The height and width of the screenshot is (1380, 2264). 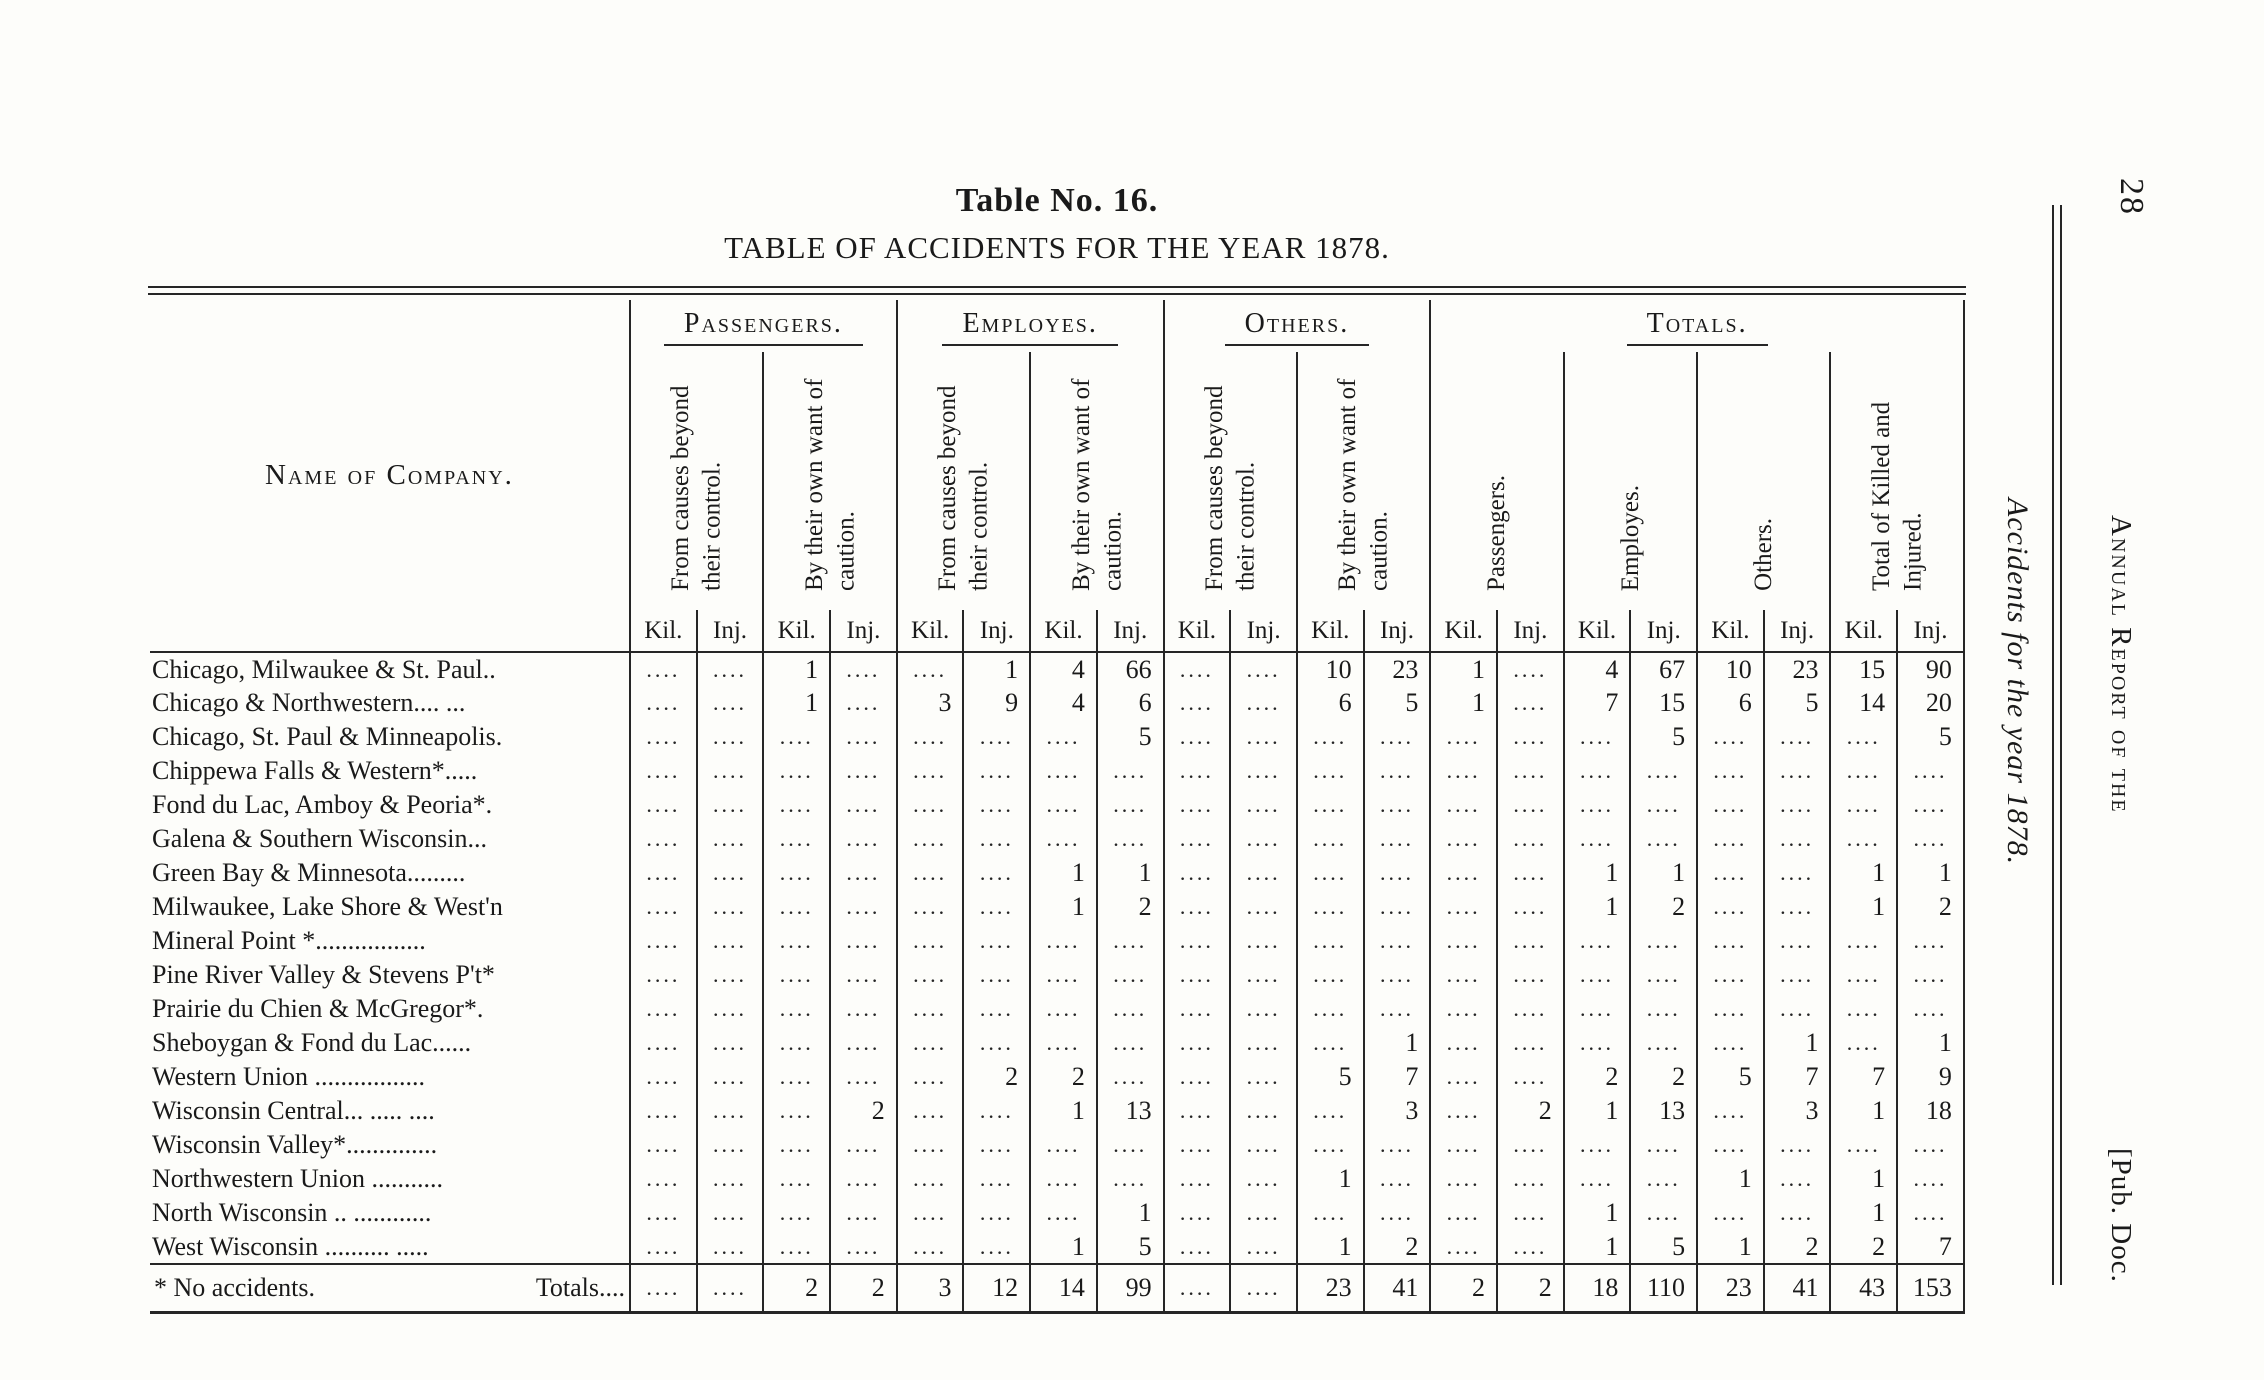 I want to click on company-name: Chicago, Milwaukee & St. Paul.., so click(x=324, y=669).